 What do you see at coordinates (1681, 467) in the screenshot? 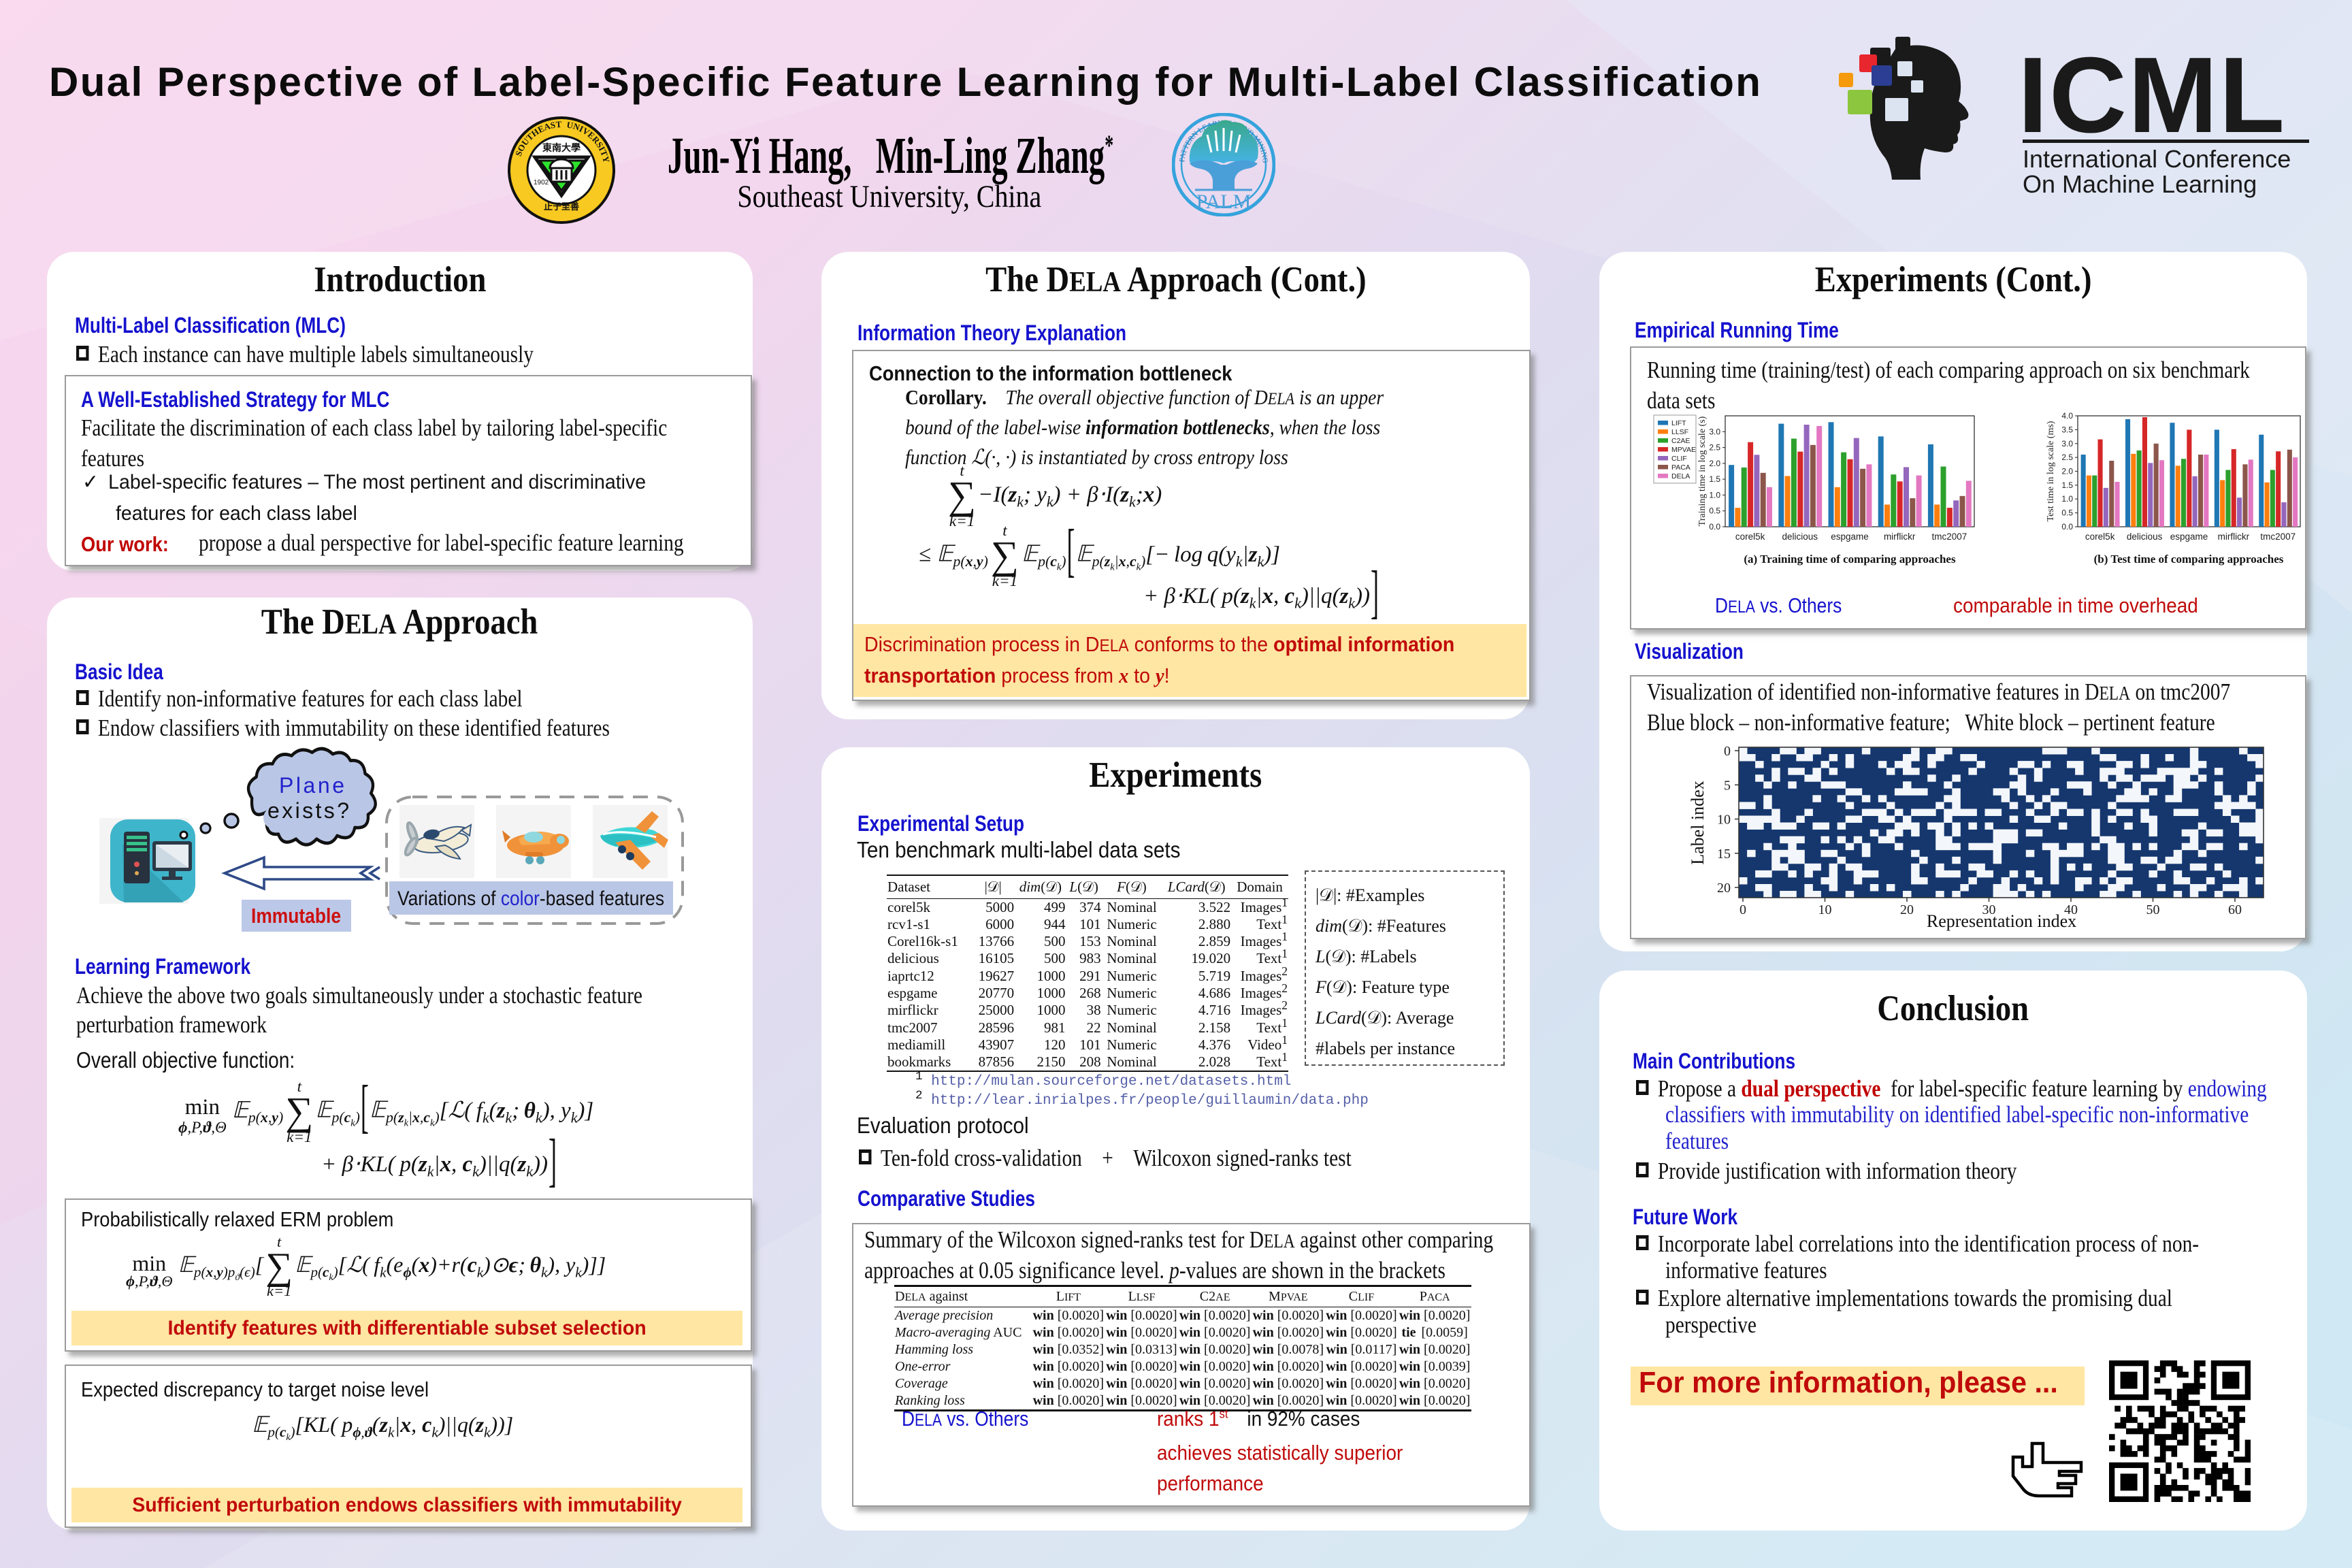
I see `svg-text: PACA` at bounding box center [1681, 467].